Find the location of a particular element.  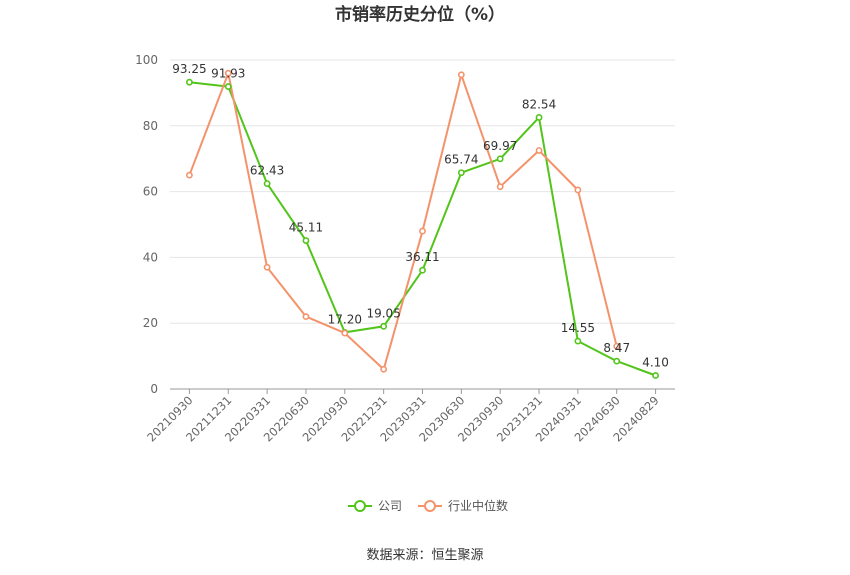

data-label: 91.93 is located at coordinates (228, 74).